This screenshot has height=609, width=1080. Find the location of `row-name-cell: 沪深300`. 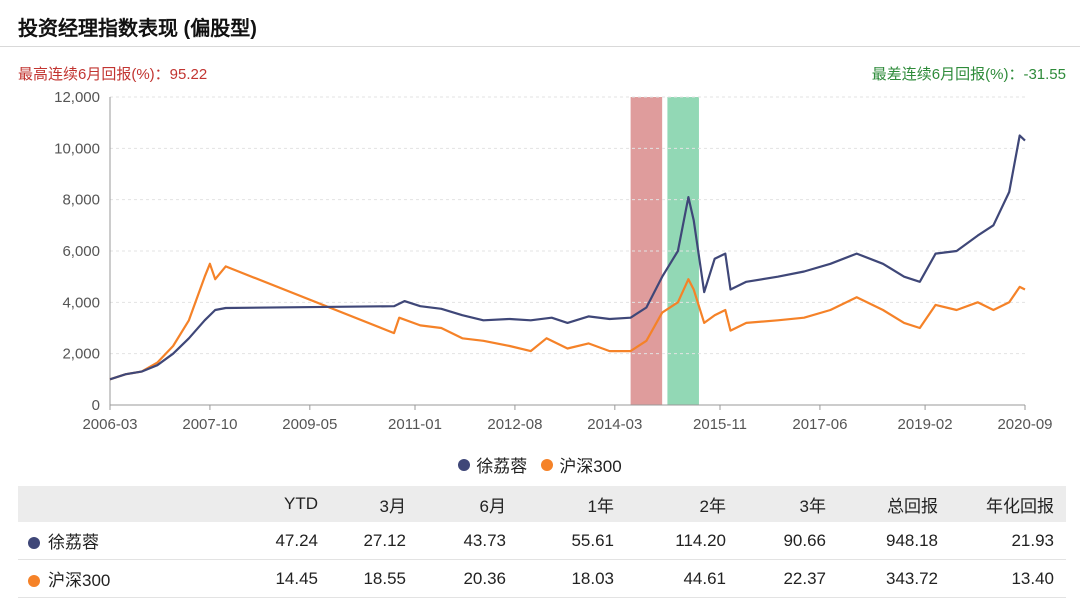

row-name-cell: 沪深300 is located at coordinates (108, 578).